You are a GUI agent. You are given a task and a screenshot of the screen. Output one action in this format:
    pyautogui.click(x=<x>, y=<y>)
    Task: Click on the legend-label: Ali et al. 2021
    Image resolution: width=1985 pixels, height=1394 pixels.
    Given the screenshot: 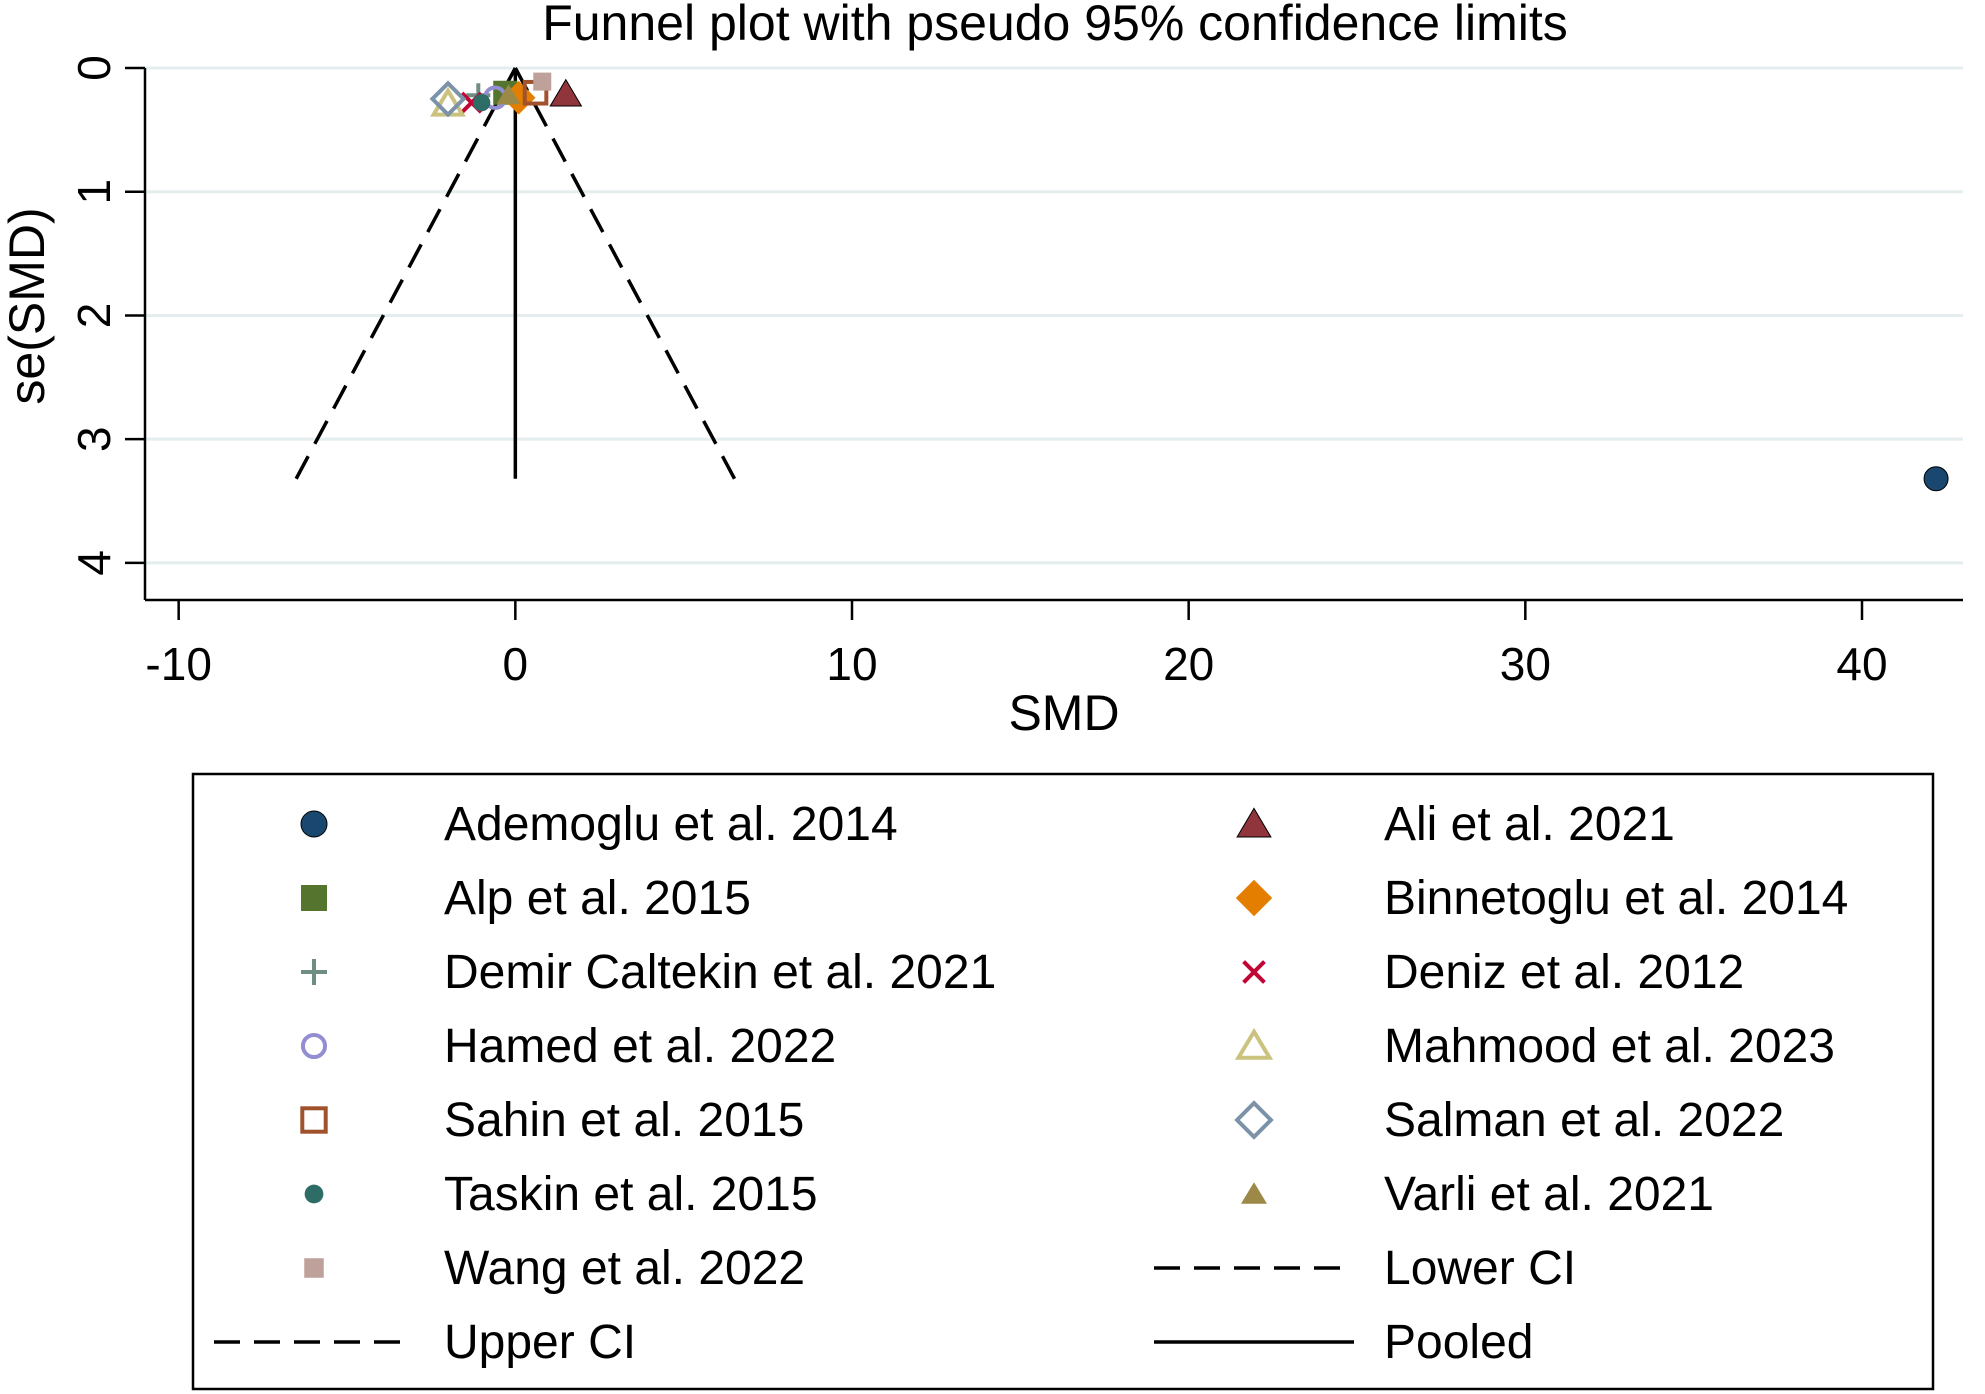 What is the action you would take?
    pyautogui.click(x=1529, y=824)
    